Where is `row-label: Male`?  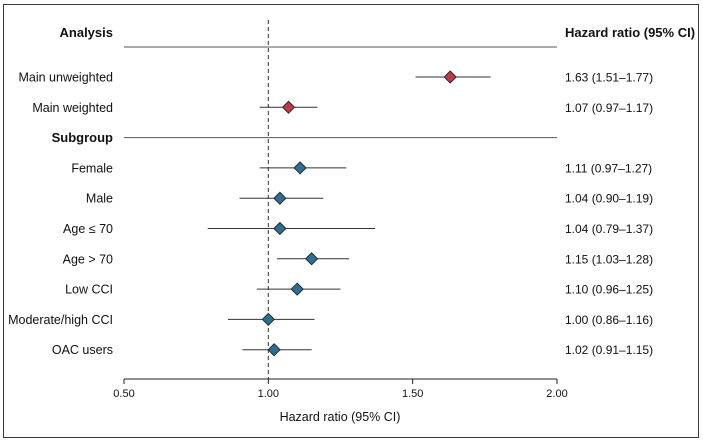
row-label: Male is located at coordinates (99, 199).